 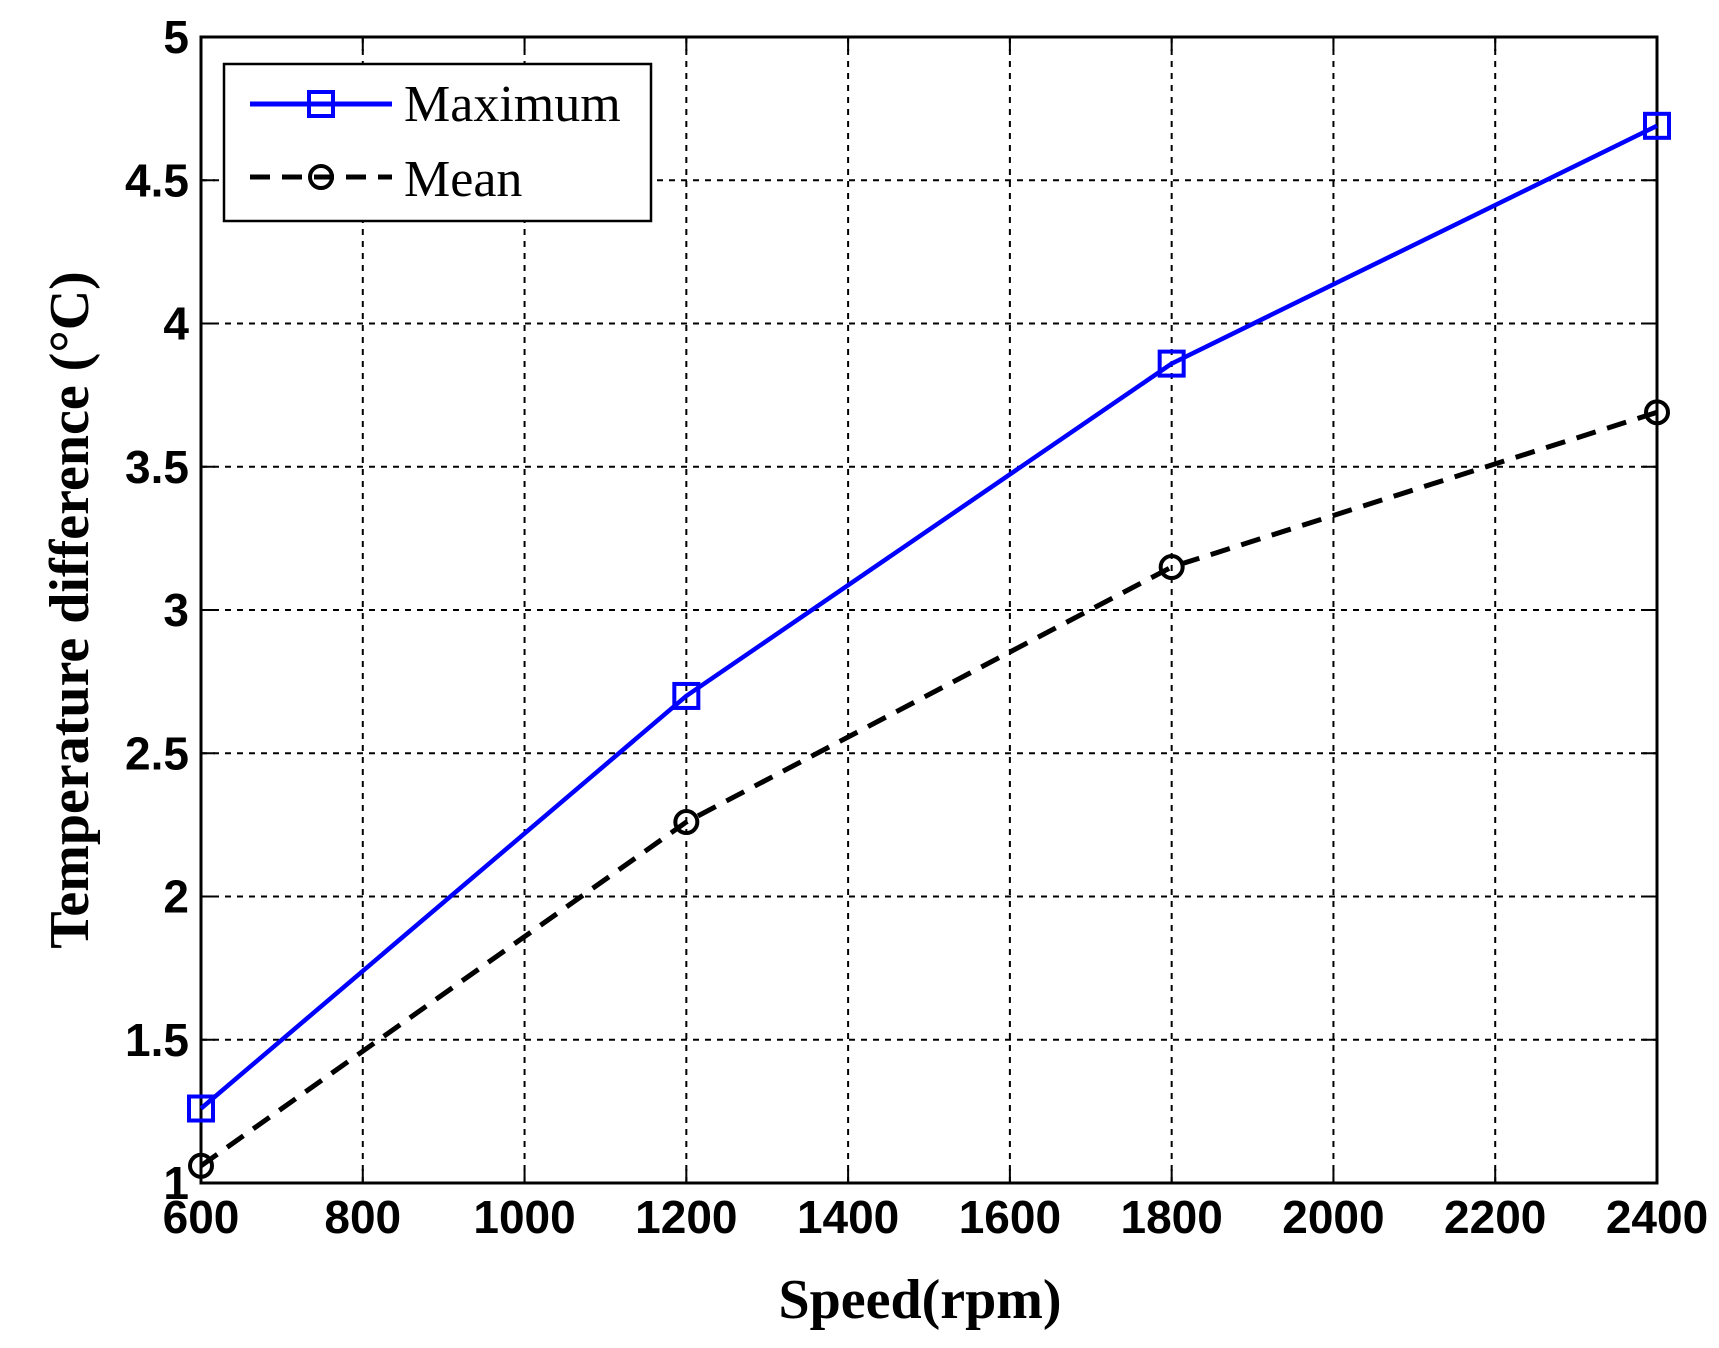 I want to click on y-tick-label: 2, so click(x=176, y=897).